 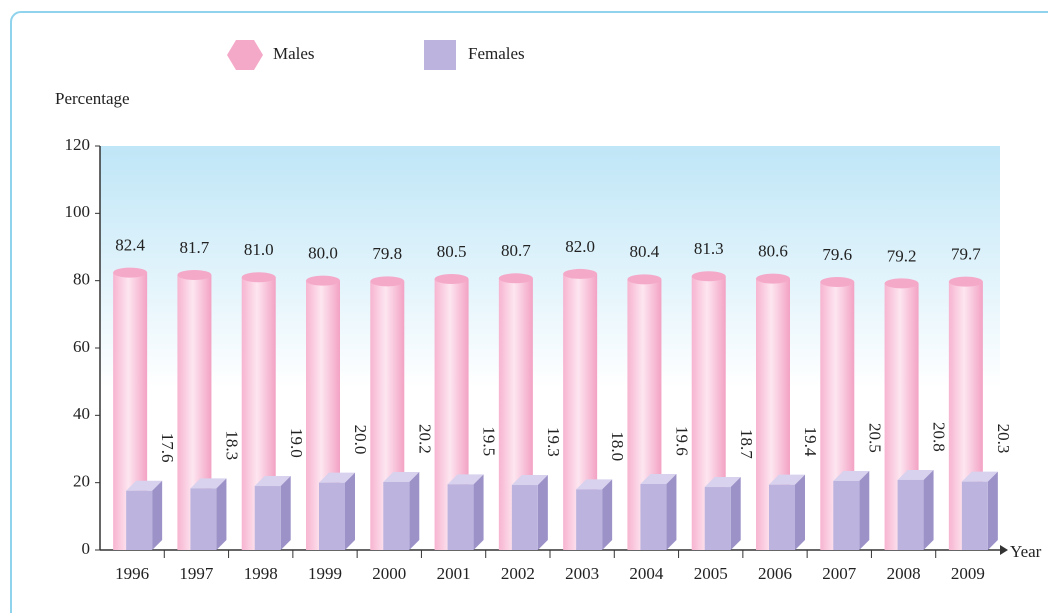 What do you see at coordinates (645, 251) in the screenshot?
I see `value-label: 80.4` at bounding box center [645, 251].